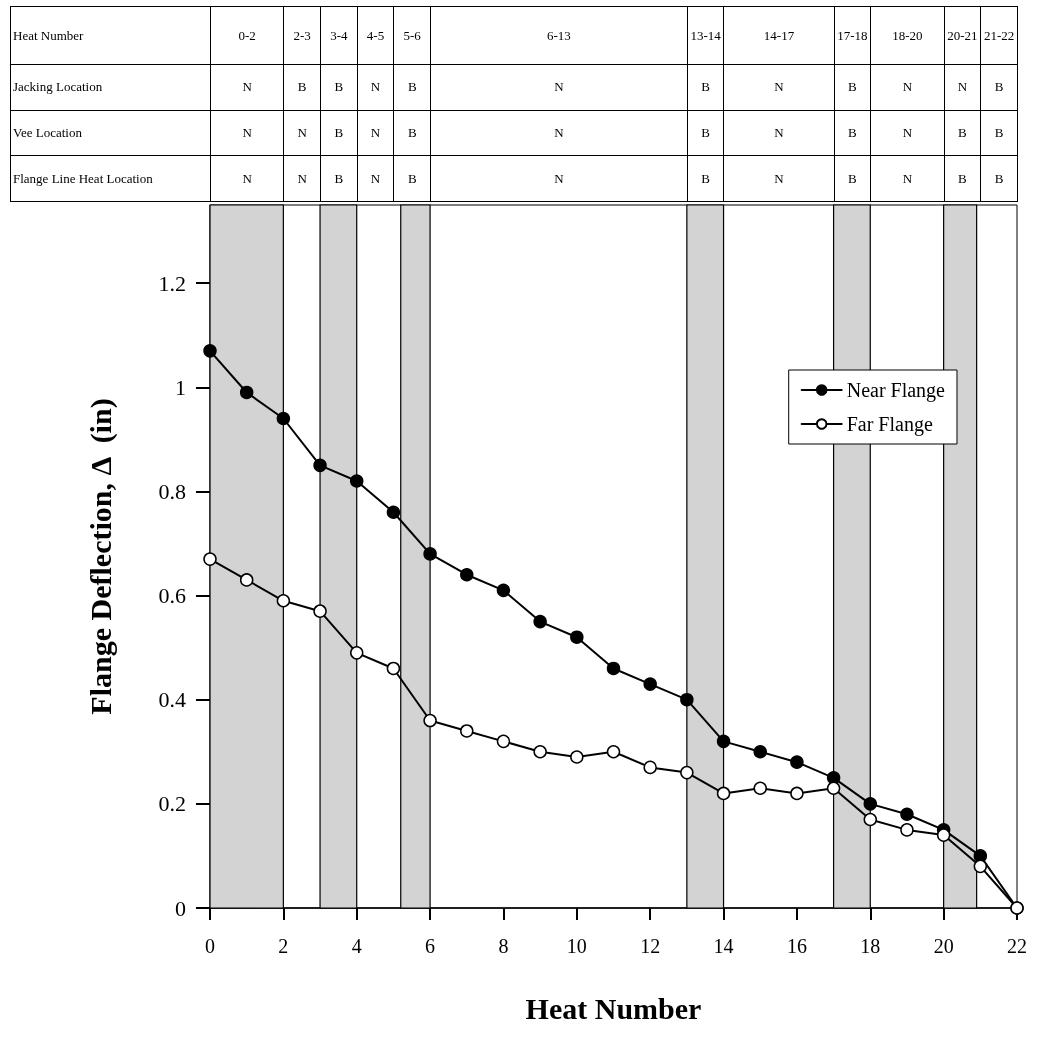  Describe the element at coordinates (172, 283) in the screenshot. I see `y-tick-label: 1.2` at that location.